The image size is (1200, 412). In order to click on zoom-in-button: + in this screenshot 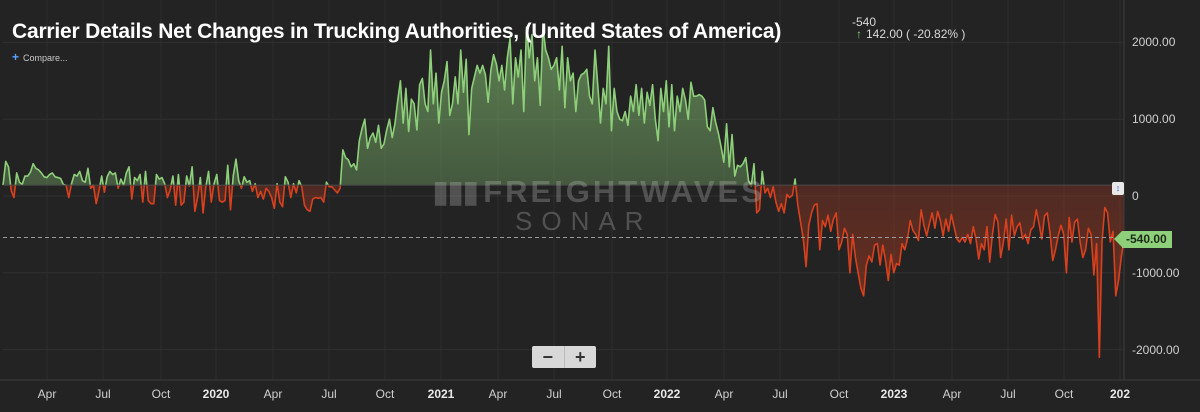, I will do `click(580, 357)`.